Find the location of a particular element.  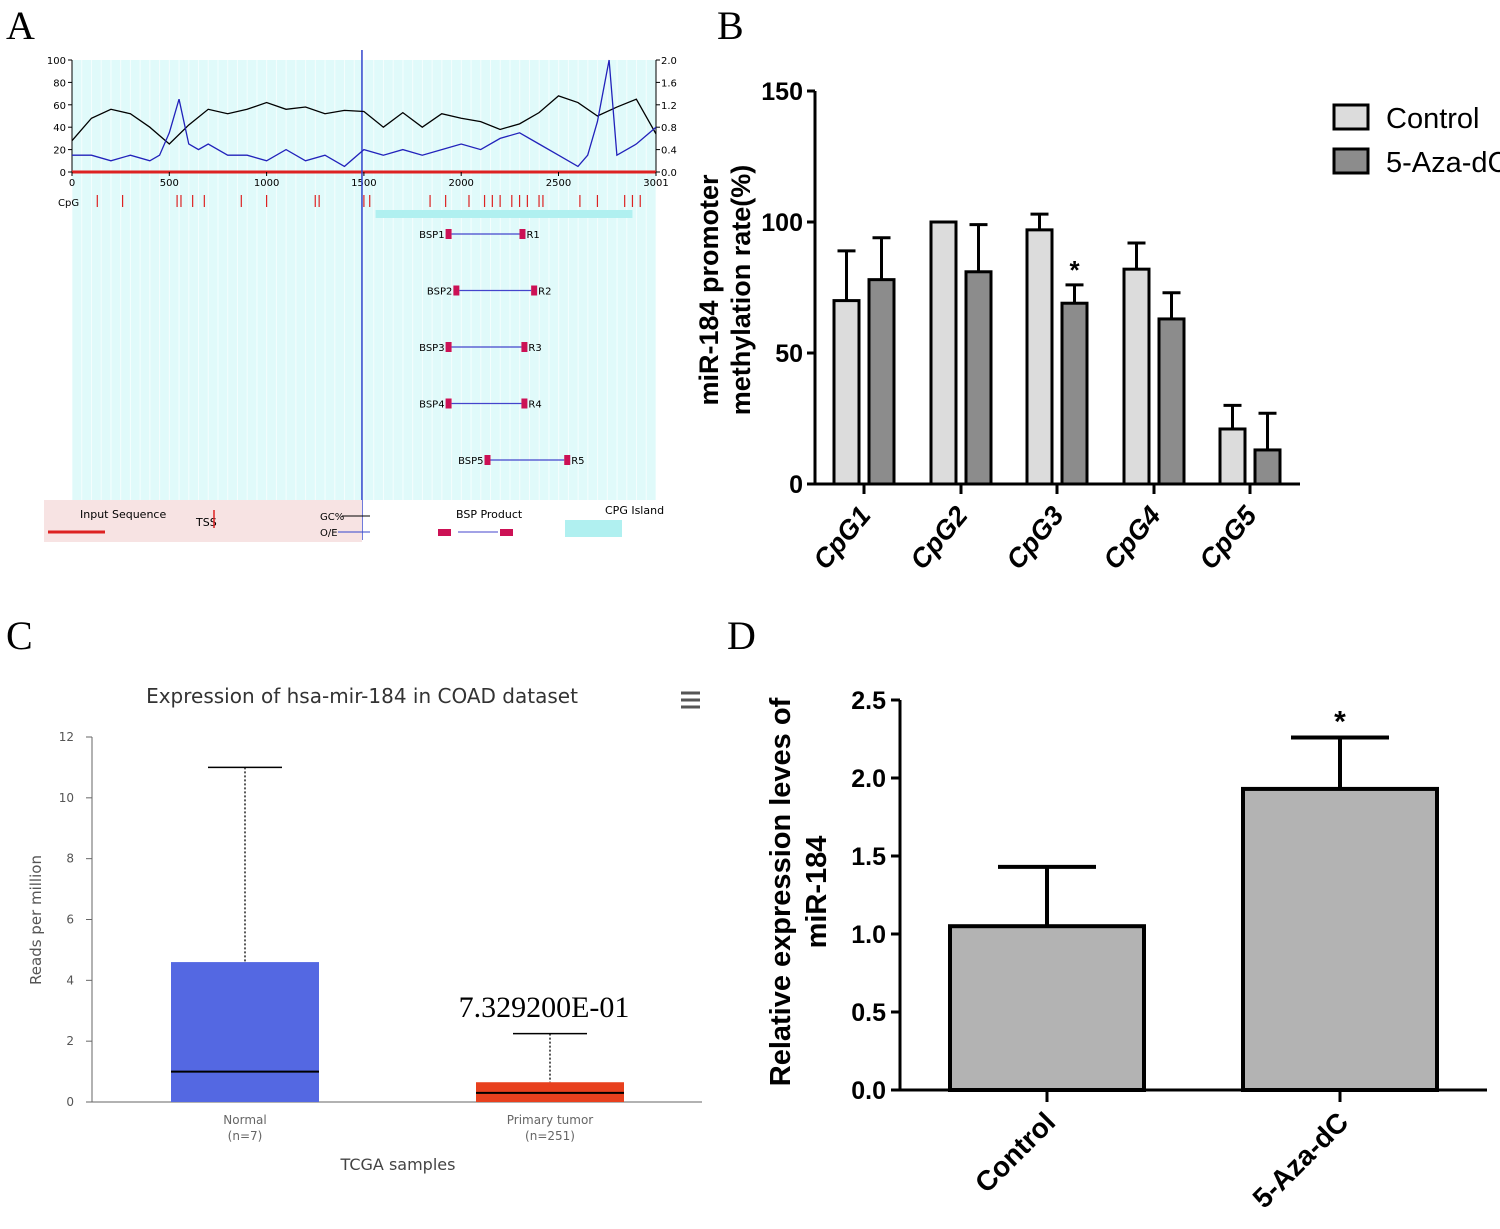

x-tick-label: 0 is located at coordinates (72, 183).